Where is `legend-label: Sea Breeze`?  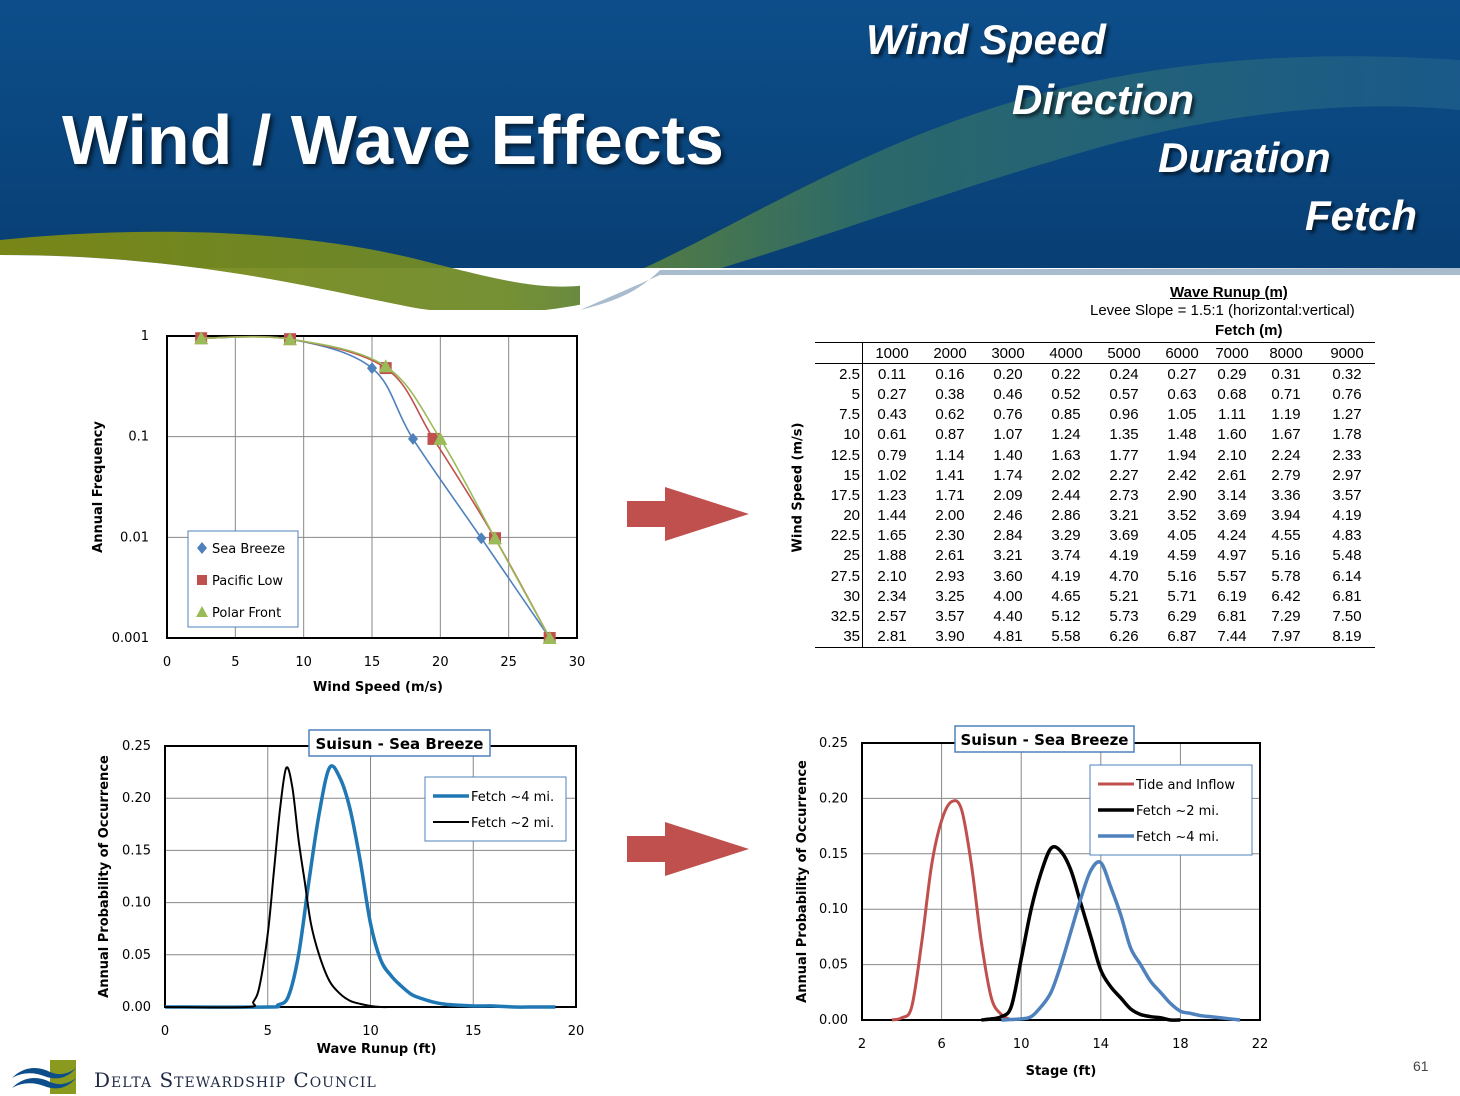
legend-label: Sea Breeze is located at coordinates (248, 549).